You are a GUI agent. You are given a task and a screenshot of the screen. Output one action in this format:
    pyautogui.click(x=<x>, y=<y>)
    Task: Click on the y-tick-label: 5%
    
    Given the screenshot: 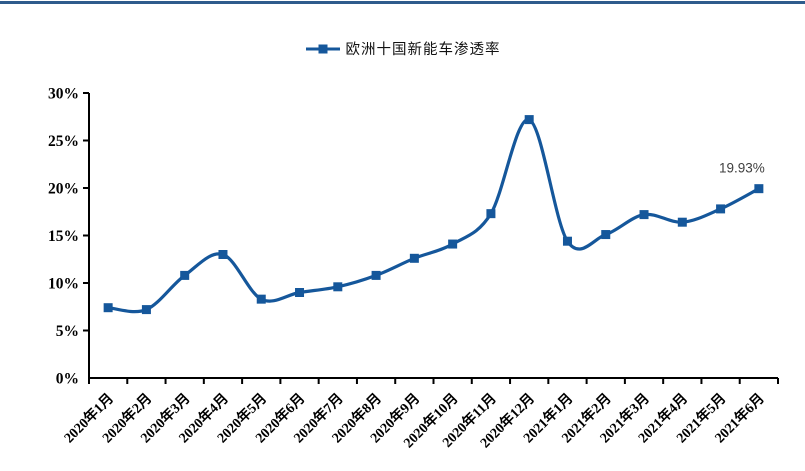 What is the action you would take?
    pyautogui.click(x=67, y=331)
    